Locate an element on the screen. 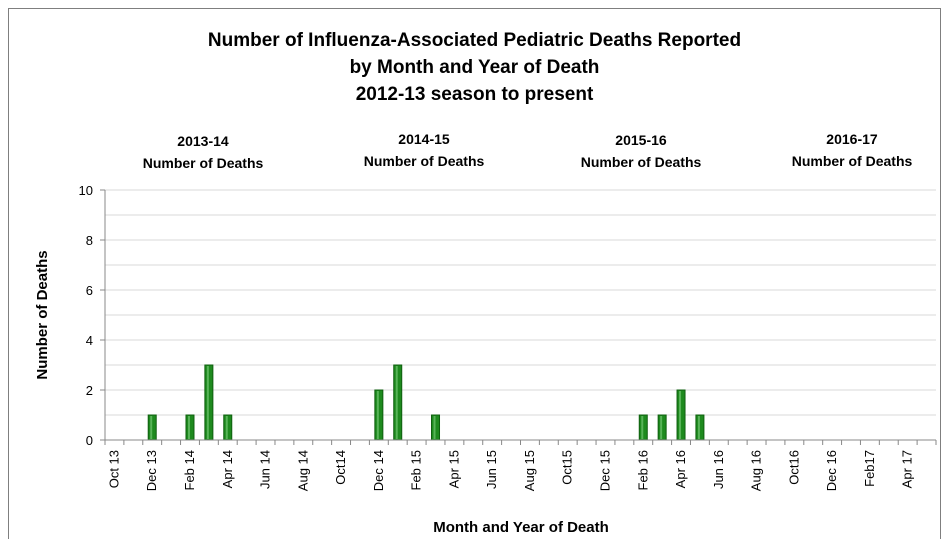 The height and width of the screenshot is (539, 943). x-tick-label: Feb 15 is located at coordinates (416, 470).